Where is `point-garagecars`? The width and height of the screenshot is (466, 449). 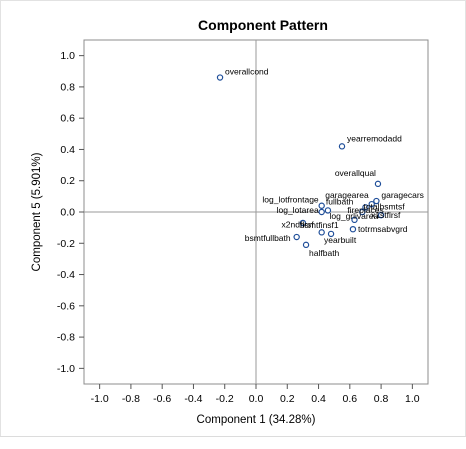
point-garagecars is located at coordinates (376, 201).